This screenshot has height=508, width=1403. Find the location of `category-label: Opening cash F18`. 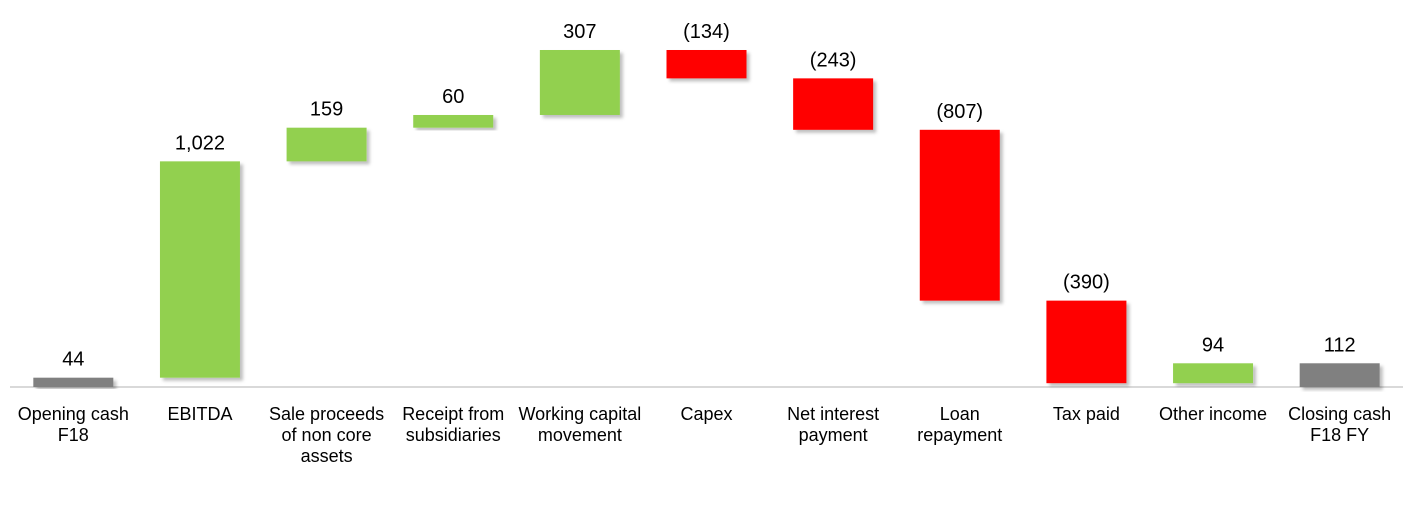

category-label: Opening cash F18 is located at coordinates (73, 424).